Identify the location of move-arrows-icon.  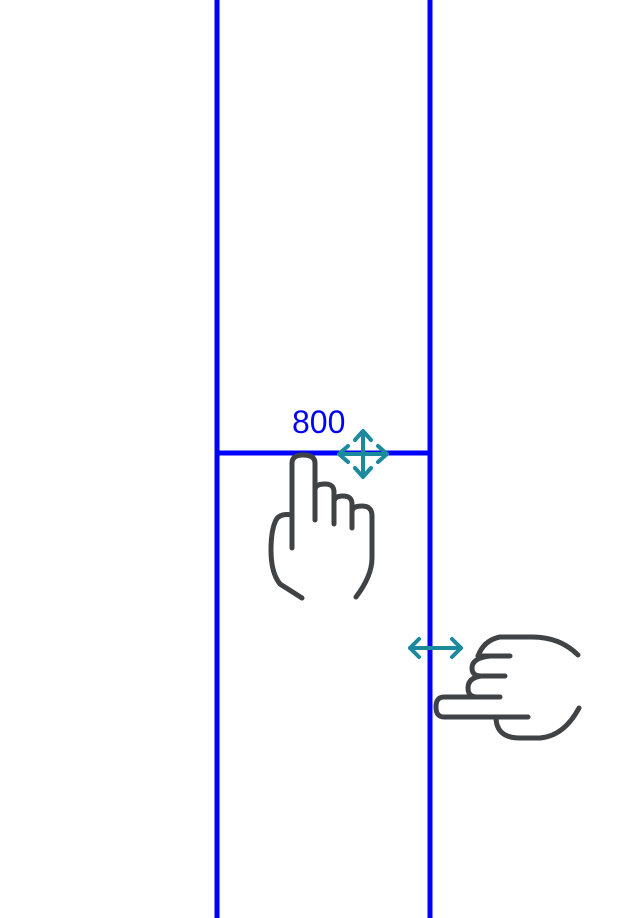
(363, 454).